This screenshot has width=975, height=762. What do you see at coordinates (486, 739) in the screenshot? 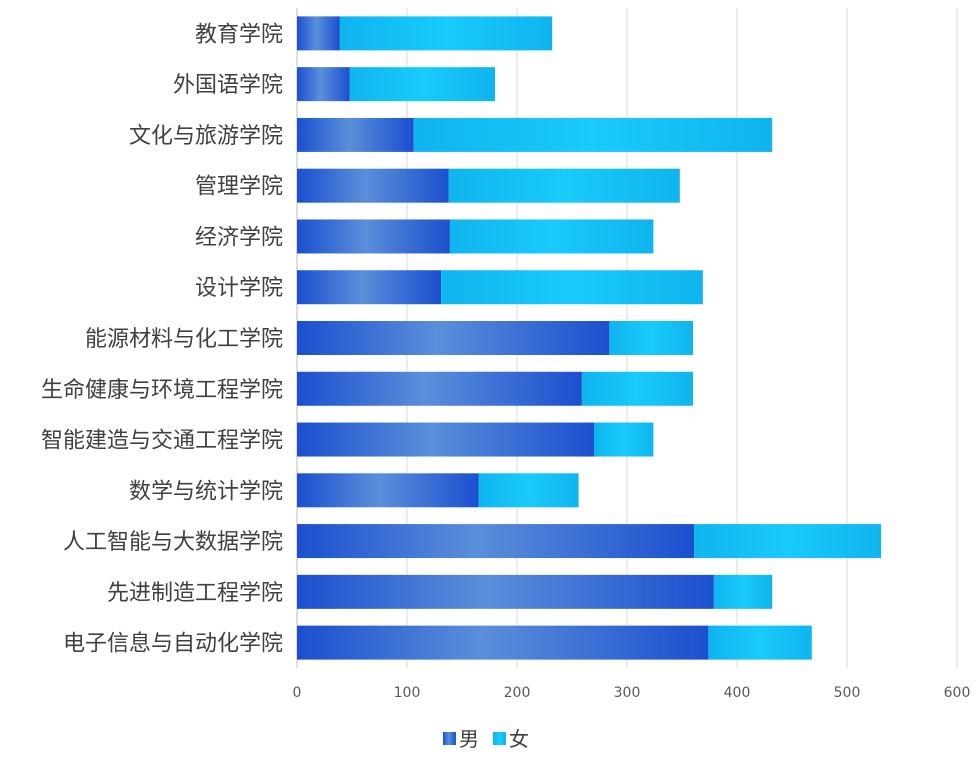
I see `legend: 男女` at bounding box center [486, 739].